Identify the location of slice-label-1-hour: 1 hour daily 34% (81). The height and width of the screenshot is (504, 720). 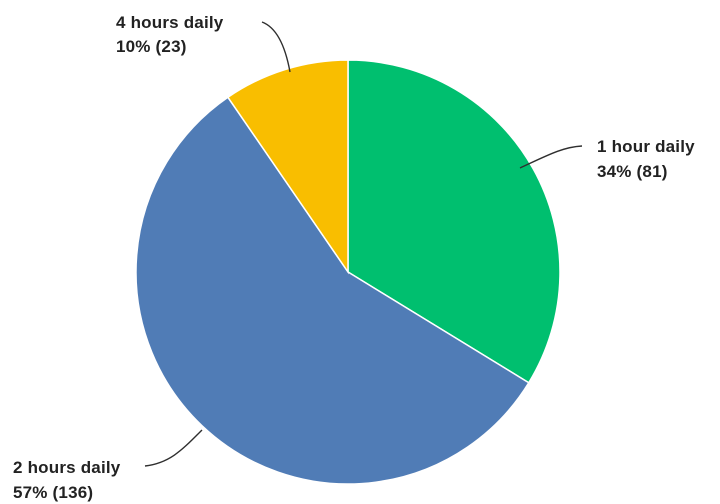
(646, 159).